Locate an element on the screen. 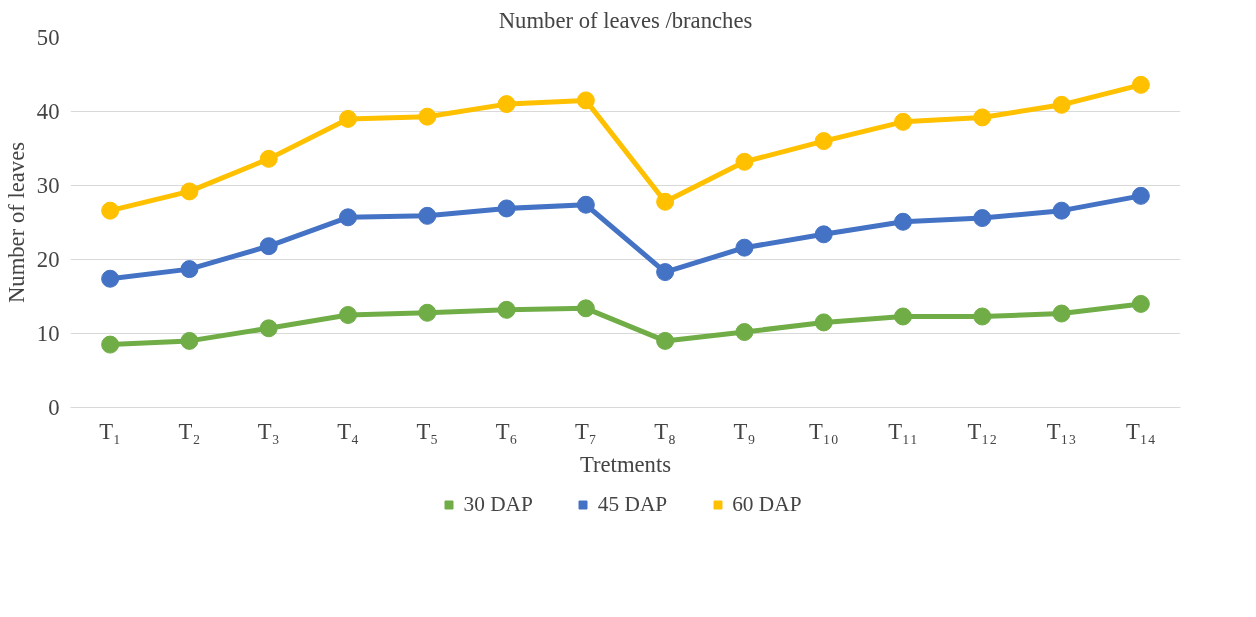  y-tick-label: 10 is located at coordinates (48, 333).